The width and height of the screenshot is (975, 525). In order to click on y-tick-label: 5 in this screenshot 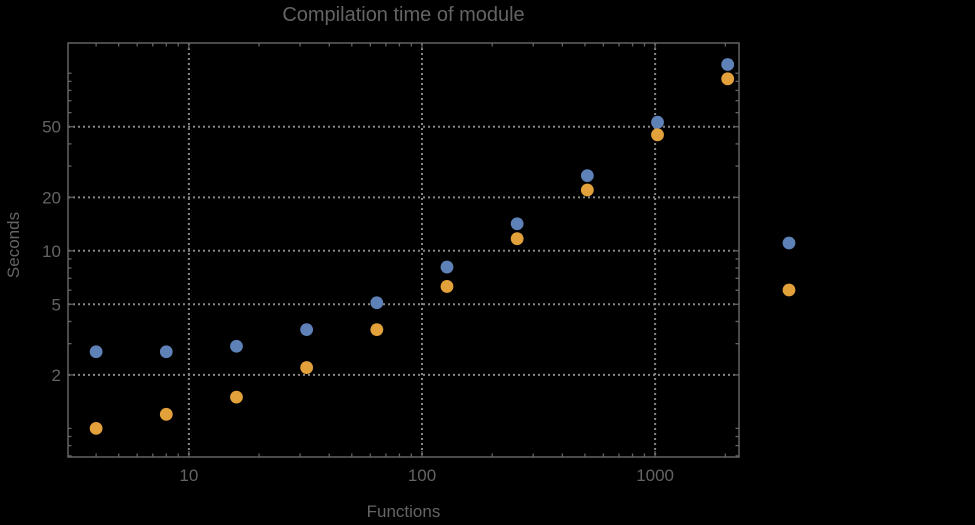, I will do `click(56, 304)`.